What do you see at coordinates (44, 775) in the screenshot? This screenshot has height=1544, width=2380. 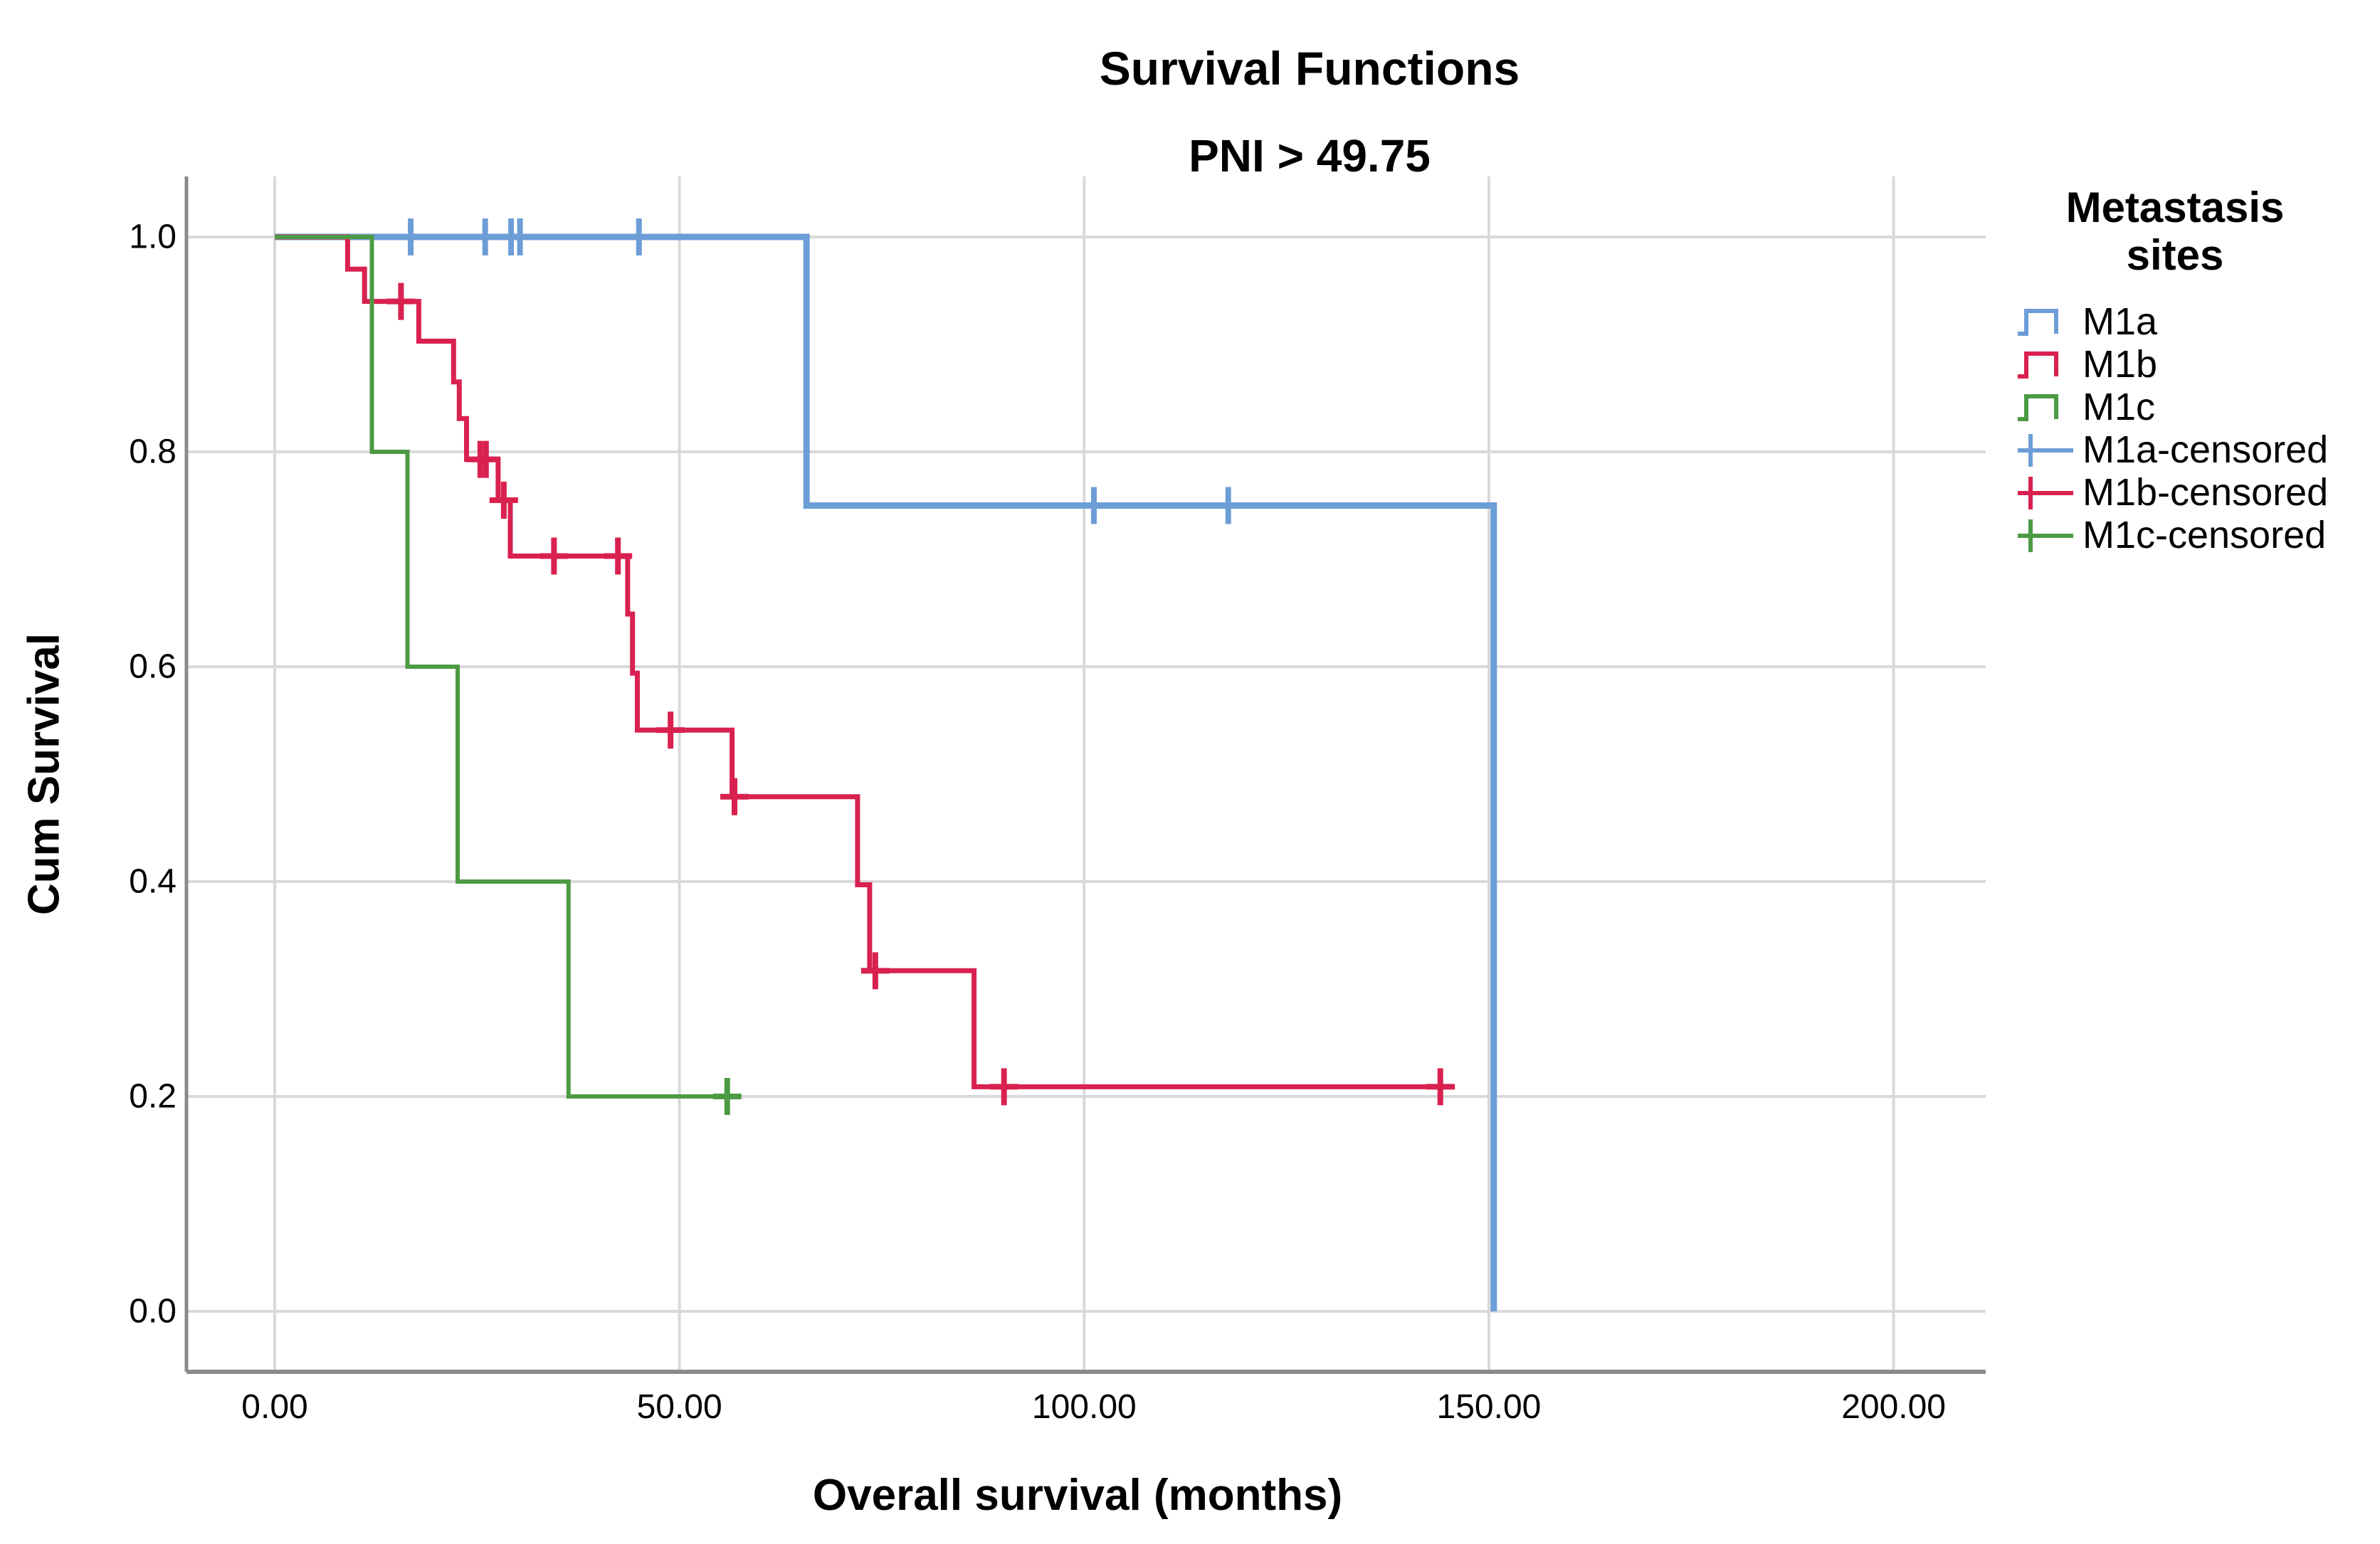 I see `y-axis-title: Cum Survival` at bounding box center [44, 775].